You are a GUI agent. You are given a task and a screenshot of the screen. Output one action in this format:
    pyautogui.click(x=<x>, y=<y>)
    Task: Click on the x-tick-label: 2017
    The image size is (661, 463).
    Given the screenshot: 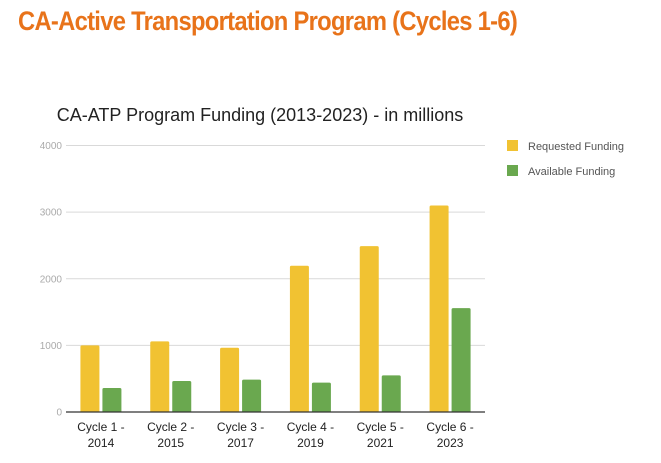 What is the action you would take?
    pyautogui.click(x=240, y=443)
    